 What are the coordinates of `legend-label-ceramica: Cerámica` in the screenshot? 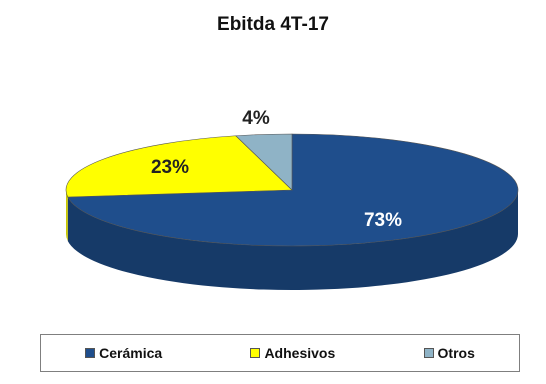 It's located at (131, 353).